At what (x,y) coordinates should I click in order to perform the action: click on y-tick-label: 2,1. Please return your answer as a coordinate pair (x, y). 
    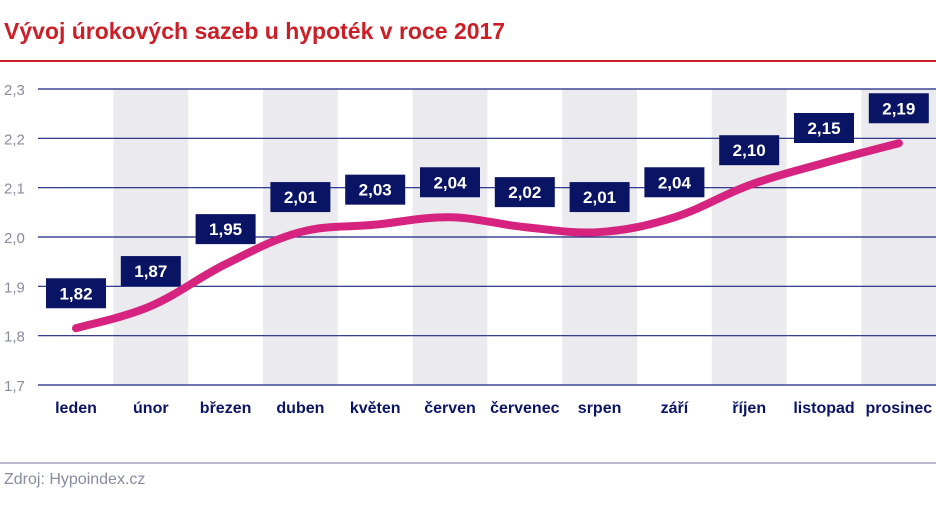
    Looking at the image, I should click on (14, 189).